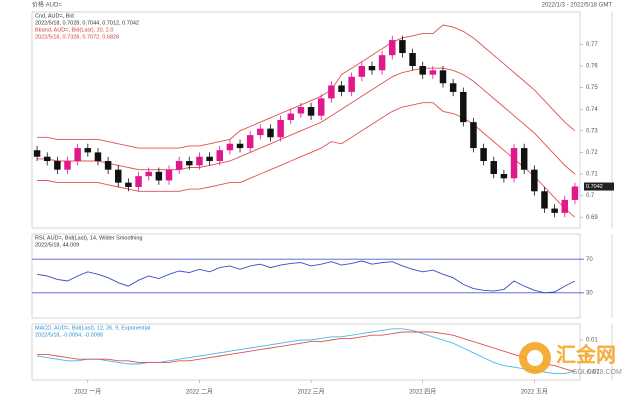 The image size is (640, 400). I want to click on y-tick-label: 0.01, so click(592, 341).